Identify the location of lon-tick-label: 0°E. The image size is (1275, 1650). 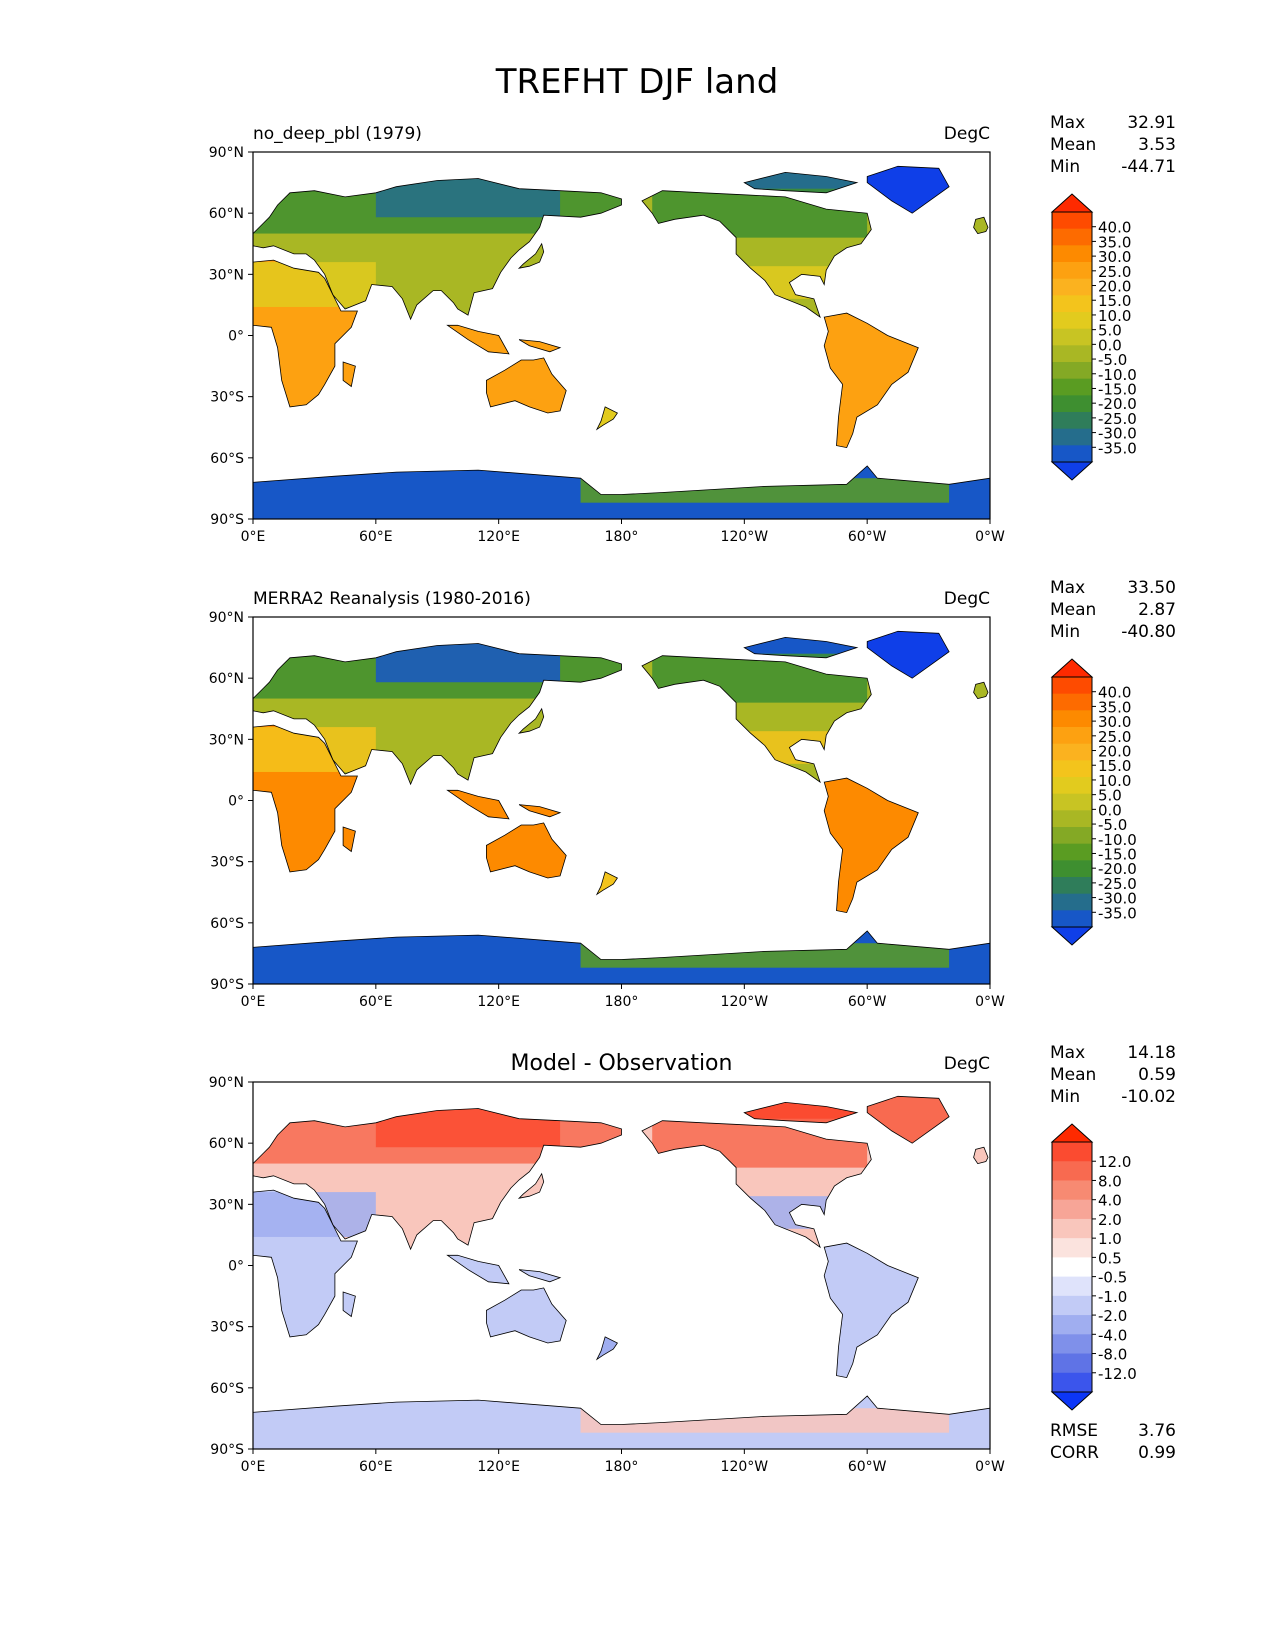
(253, 1467).